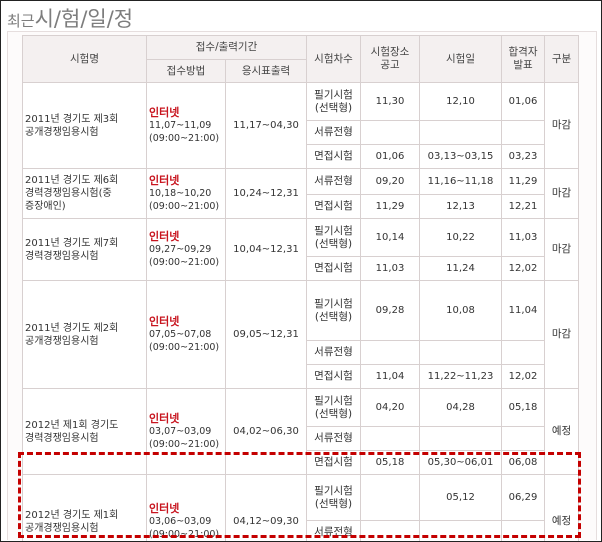 The width and height of the screenshot is (602, 542). Describe the element at coordinates (301, 376) in the screenshot. I see `table-row: 면접시험 11,04 11,22~11,23 12,02` at that location.